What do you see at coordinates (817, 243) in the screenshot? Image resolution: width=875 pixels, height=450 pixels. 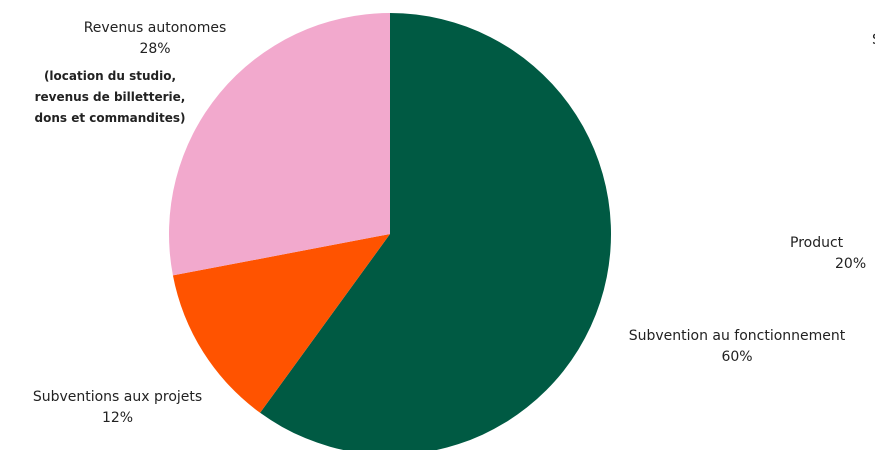 I see `partial-label-product-name: Product` at bounding box center [817, 243].